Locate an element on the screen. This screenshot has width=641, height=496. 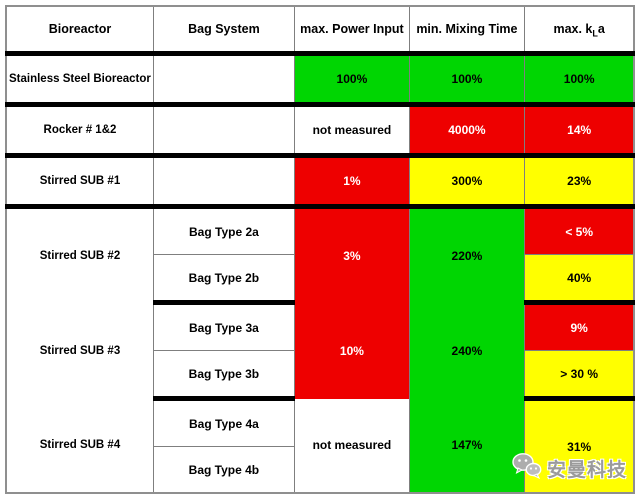
col-header-bioreactor: Bioreactor is located at coordinates (80, 31).